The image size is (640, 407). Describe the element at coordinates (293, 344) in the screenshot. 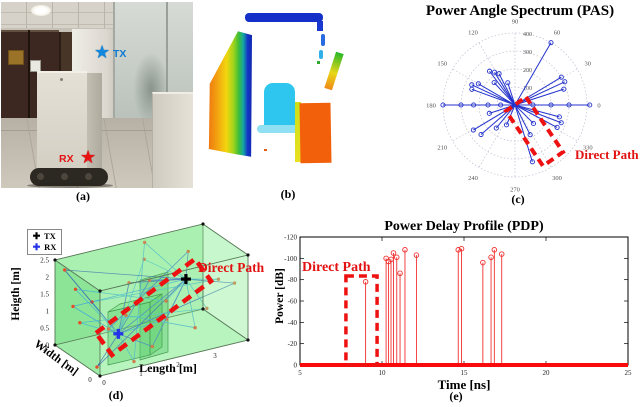

I see `y-tick-label: -20` at that location.